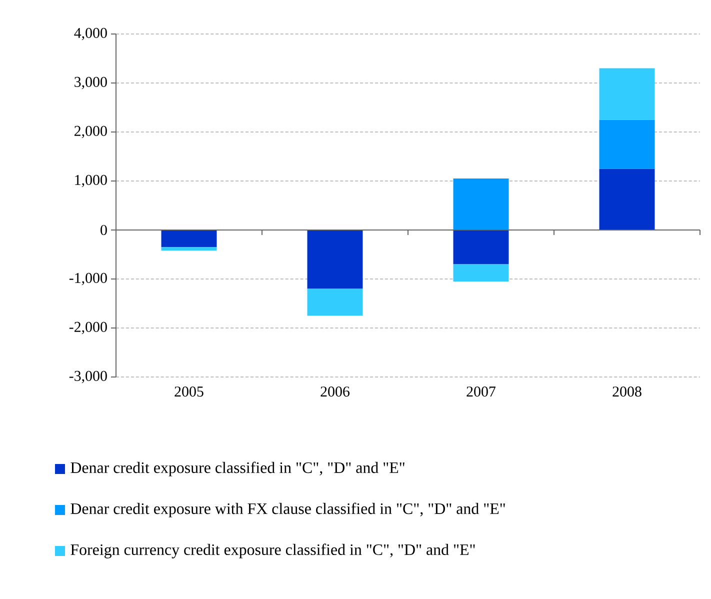 The height and width of the screenshot is (599, 711). What do you see at coordinates (88, 377) in the screenshot?
I see `y-tick-label: -3,000` at bounding box center [88, 377].